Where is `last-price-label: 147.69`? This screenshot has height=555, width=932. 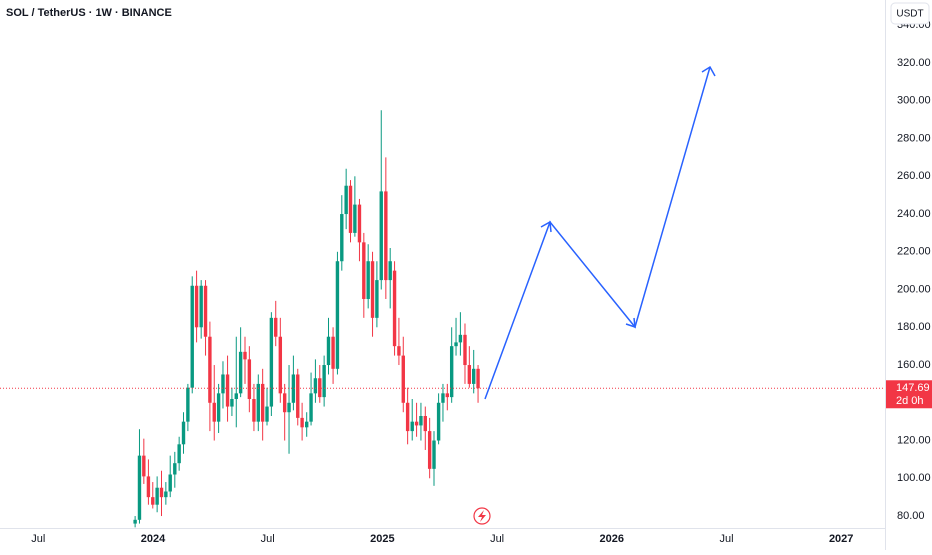
last-price-label: 147.69 is located at coordinates (913, 388).